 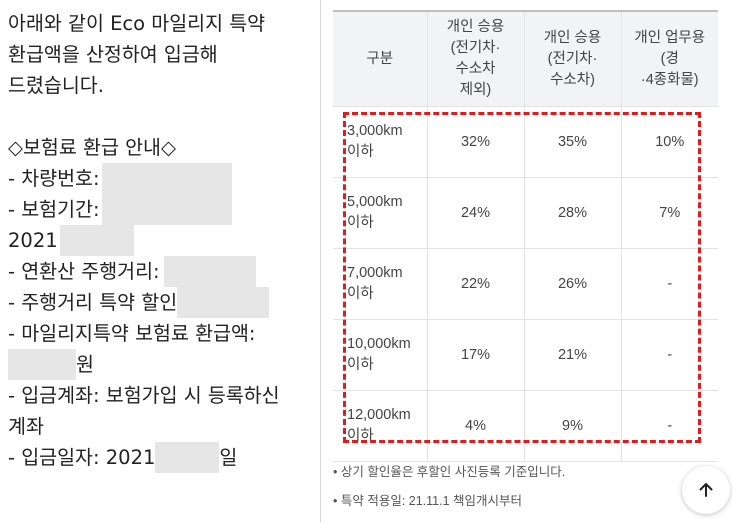 What do you see at coordinates (92, 147) in the screenshot?
I see `refund-heading: ◇보험료 환급 안내◇` at bounding box center [92, 147].